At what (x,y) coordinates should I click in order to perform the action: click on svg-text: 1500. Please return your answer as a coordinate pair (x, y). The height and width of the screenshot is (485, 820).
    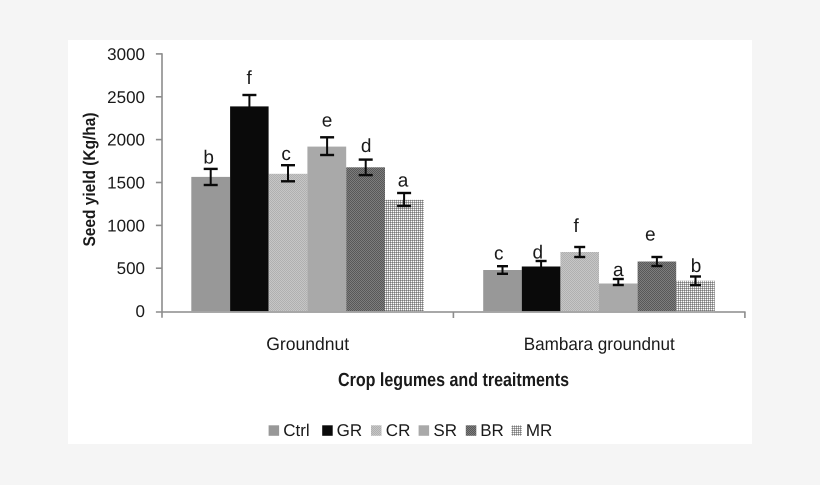
    Looking at the image, I should click on (126, 183).